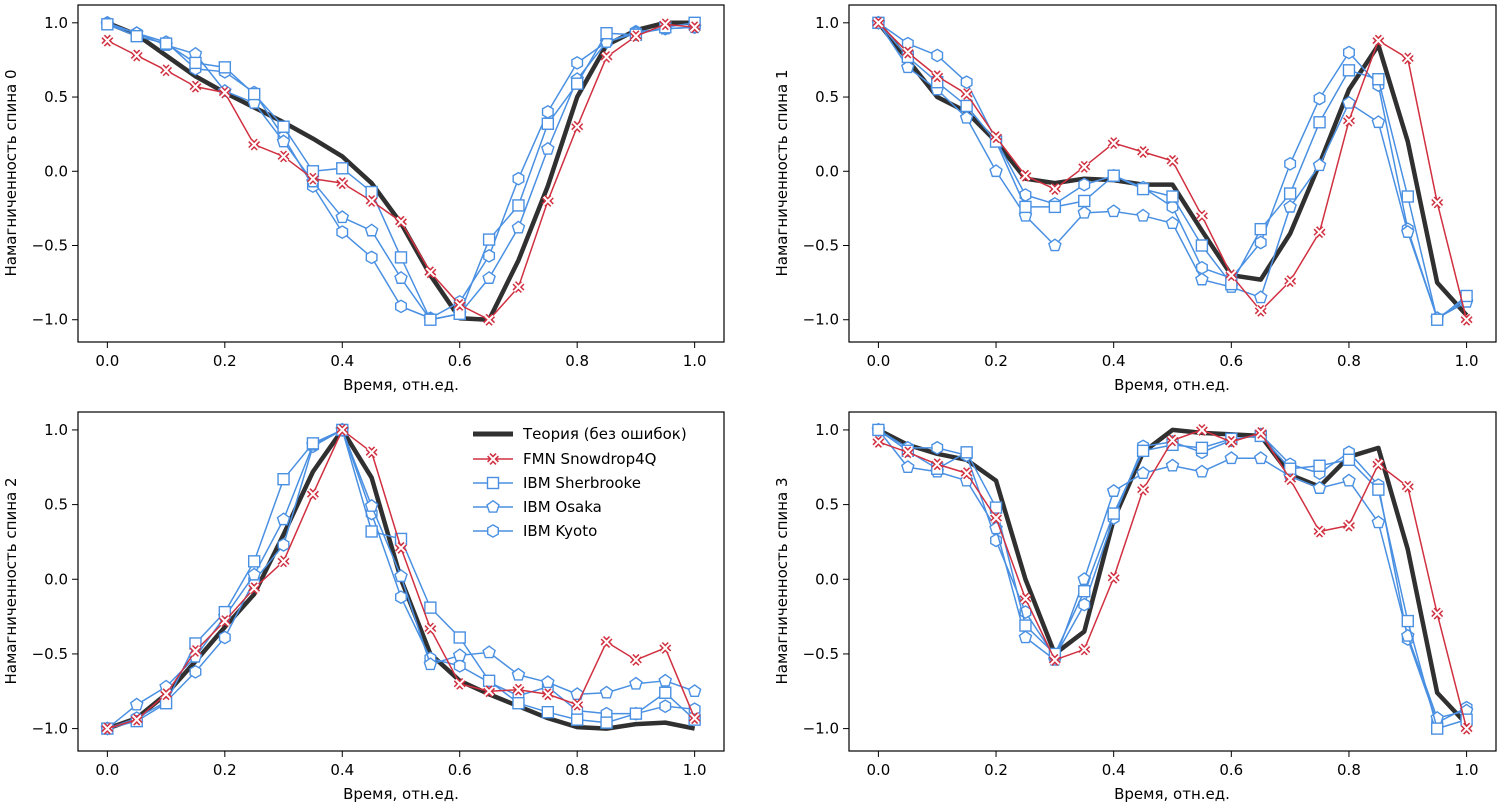  Describe the element at coordinates (589, 459) in the screenshot. I see `legend-label: FMN Snowdrop4Q` at that location.